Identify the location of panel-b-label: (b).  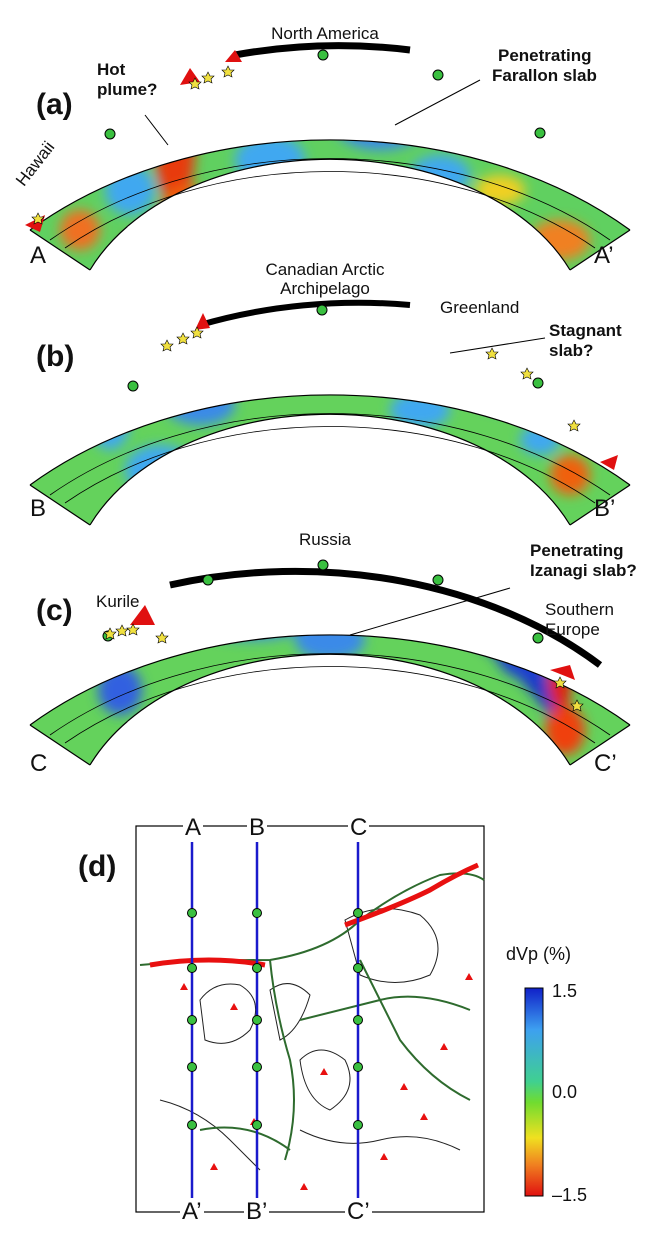
(55, 356).